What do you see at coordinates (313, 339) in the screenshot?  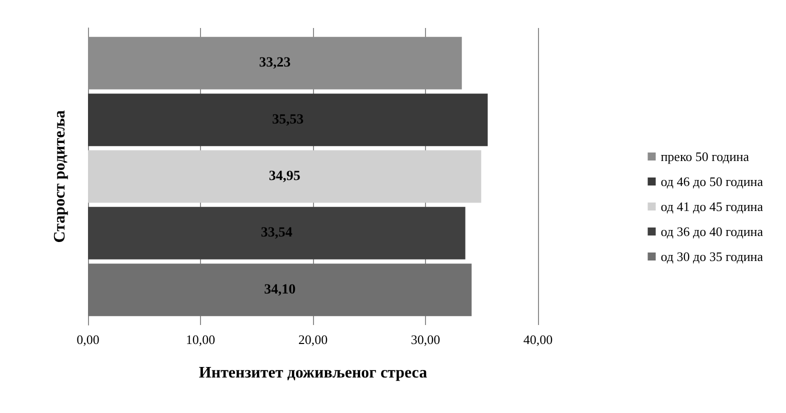 I see `x-tick-label: 20,00` at bounding box center [313, 339].